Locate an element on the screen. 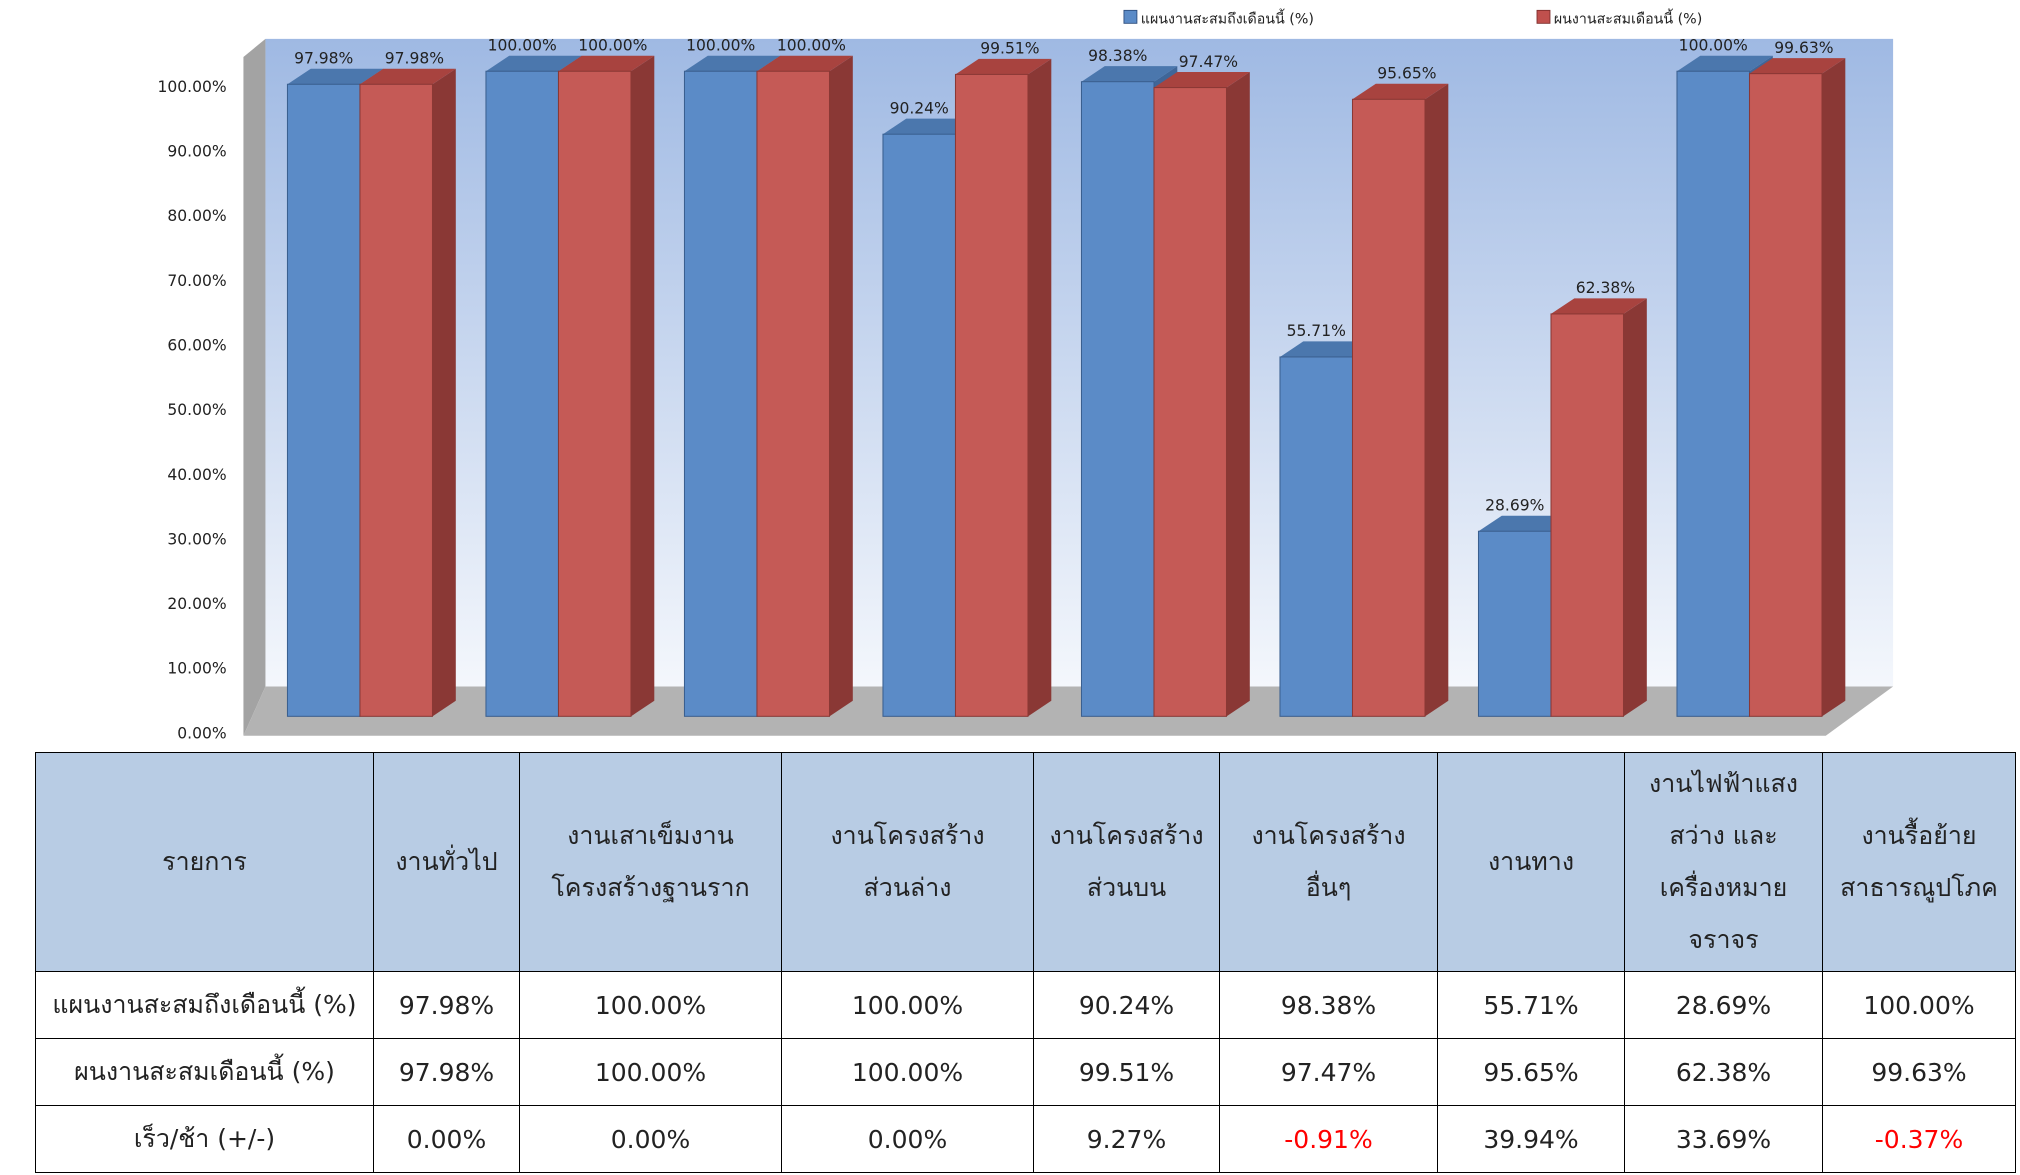  table-cell: 99.51% is located at coordinates (1126, 1072).